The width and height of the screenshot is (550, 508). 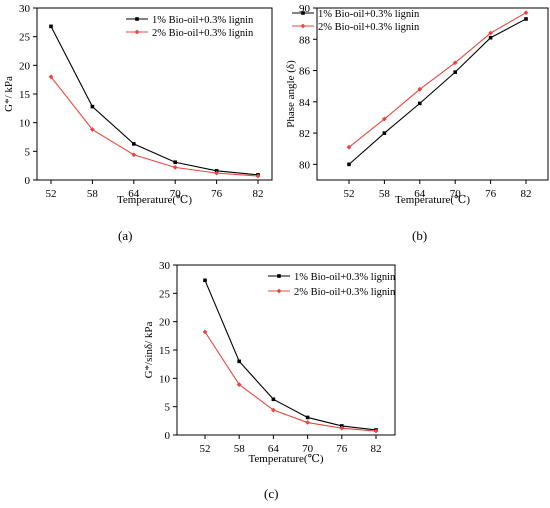 What do you see at coordinates (420, 235) in the screenshot?
I see `caption-b: (b)` at bounding box center [420, 235].